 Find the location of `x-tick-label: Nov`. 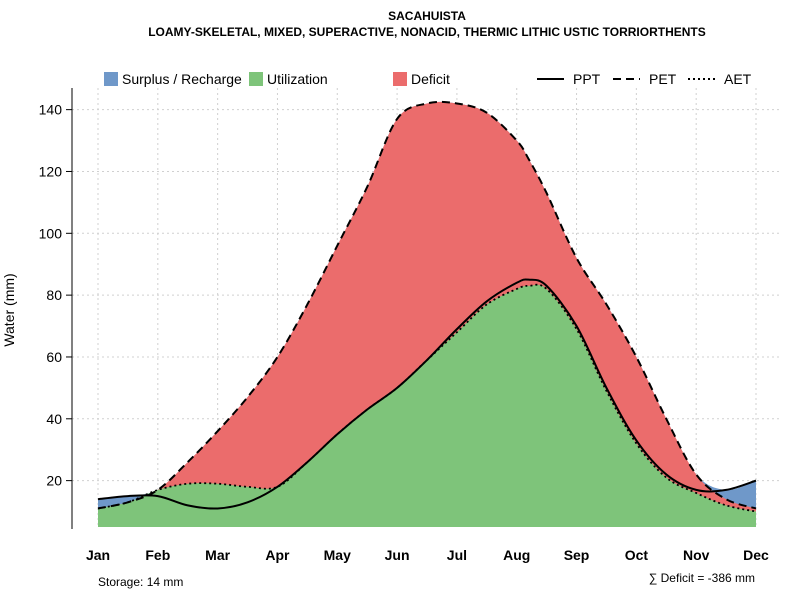

x-tick-label: Nov is located at coordinates (696, 555).